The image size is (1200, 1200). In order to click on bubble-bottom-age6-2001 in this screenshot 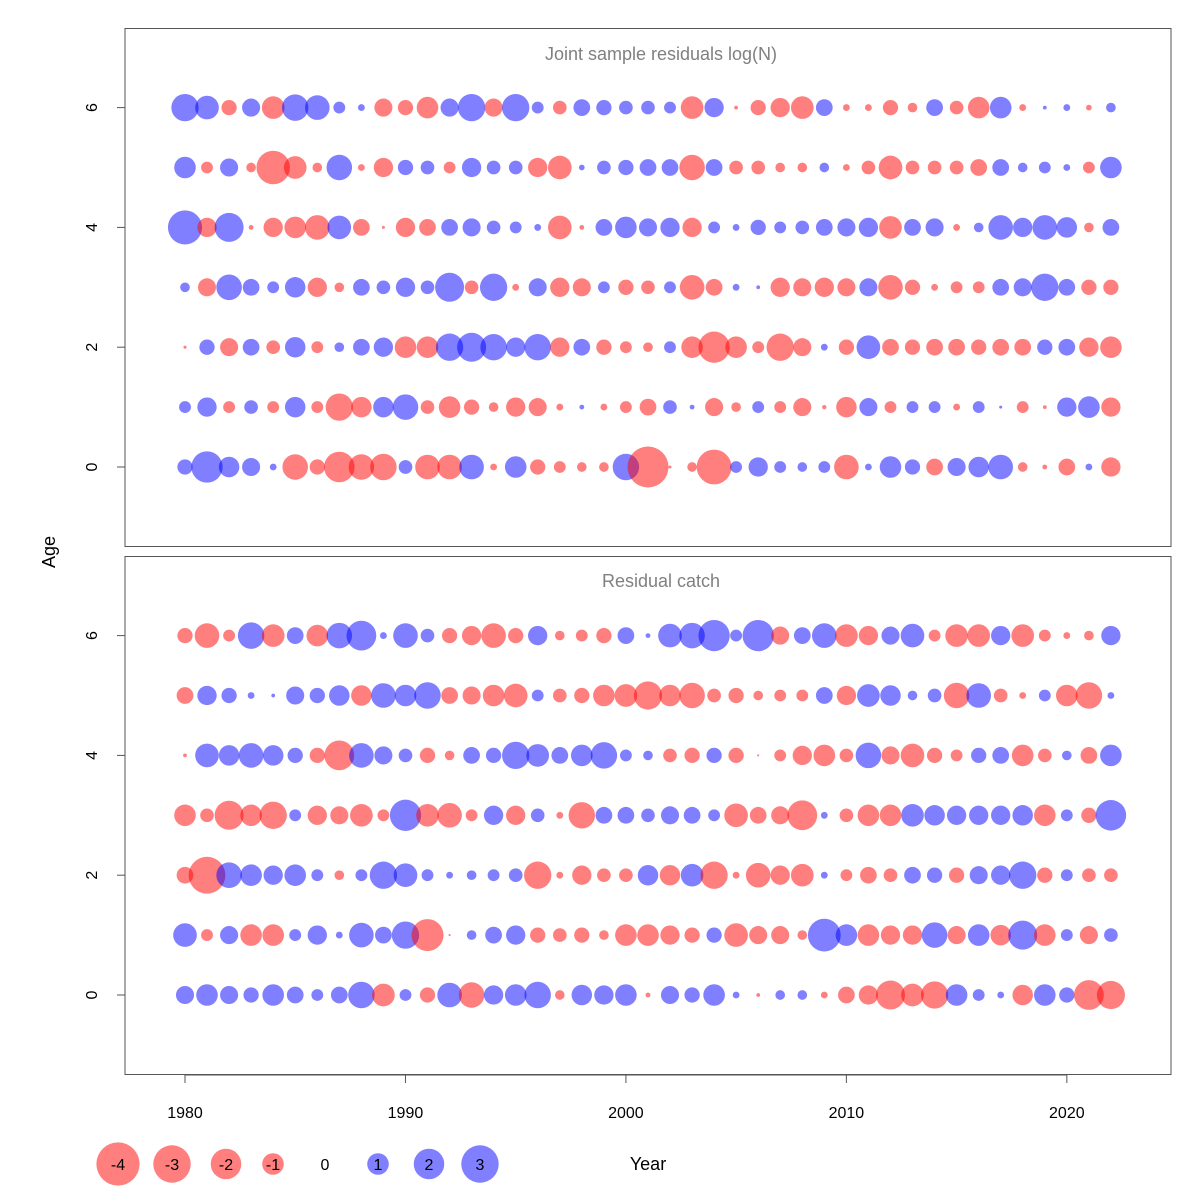, I will do `click(648, 636)`.